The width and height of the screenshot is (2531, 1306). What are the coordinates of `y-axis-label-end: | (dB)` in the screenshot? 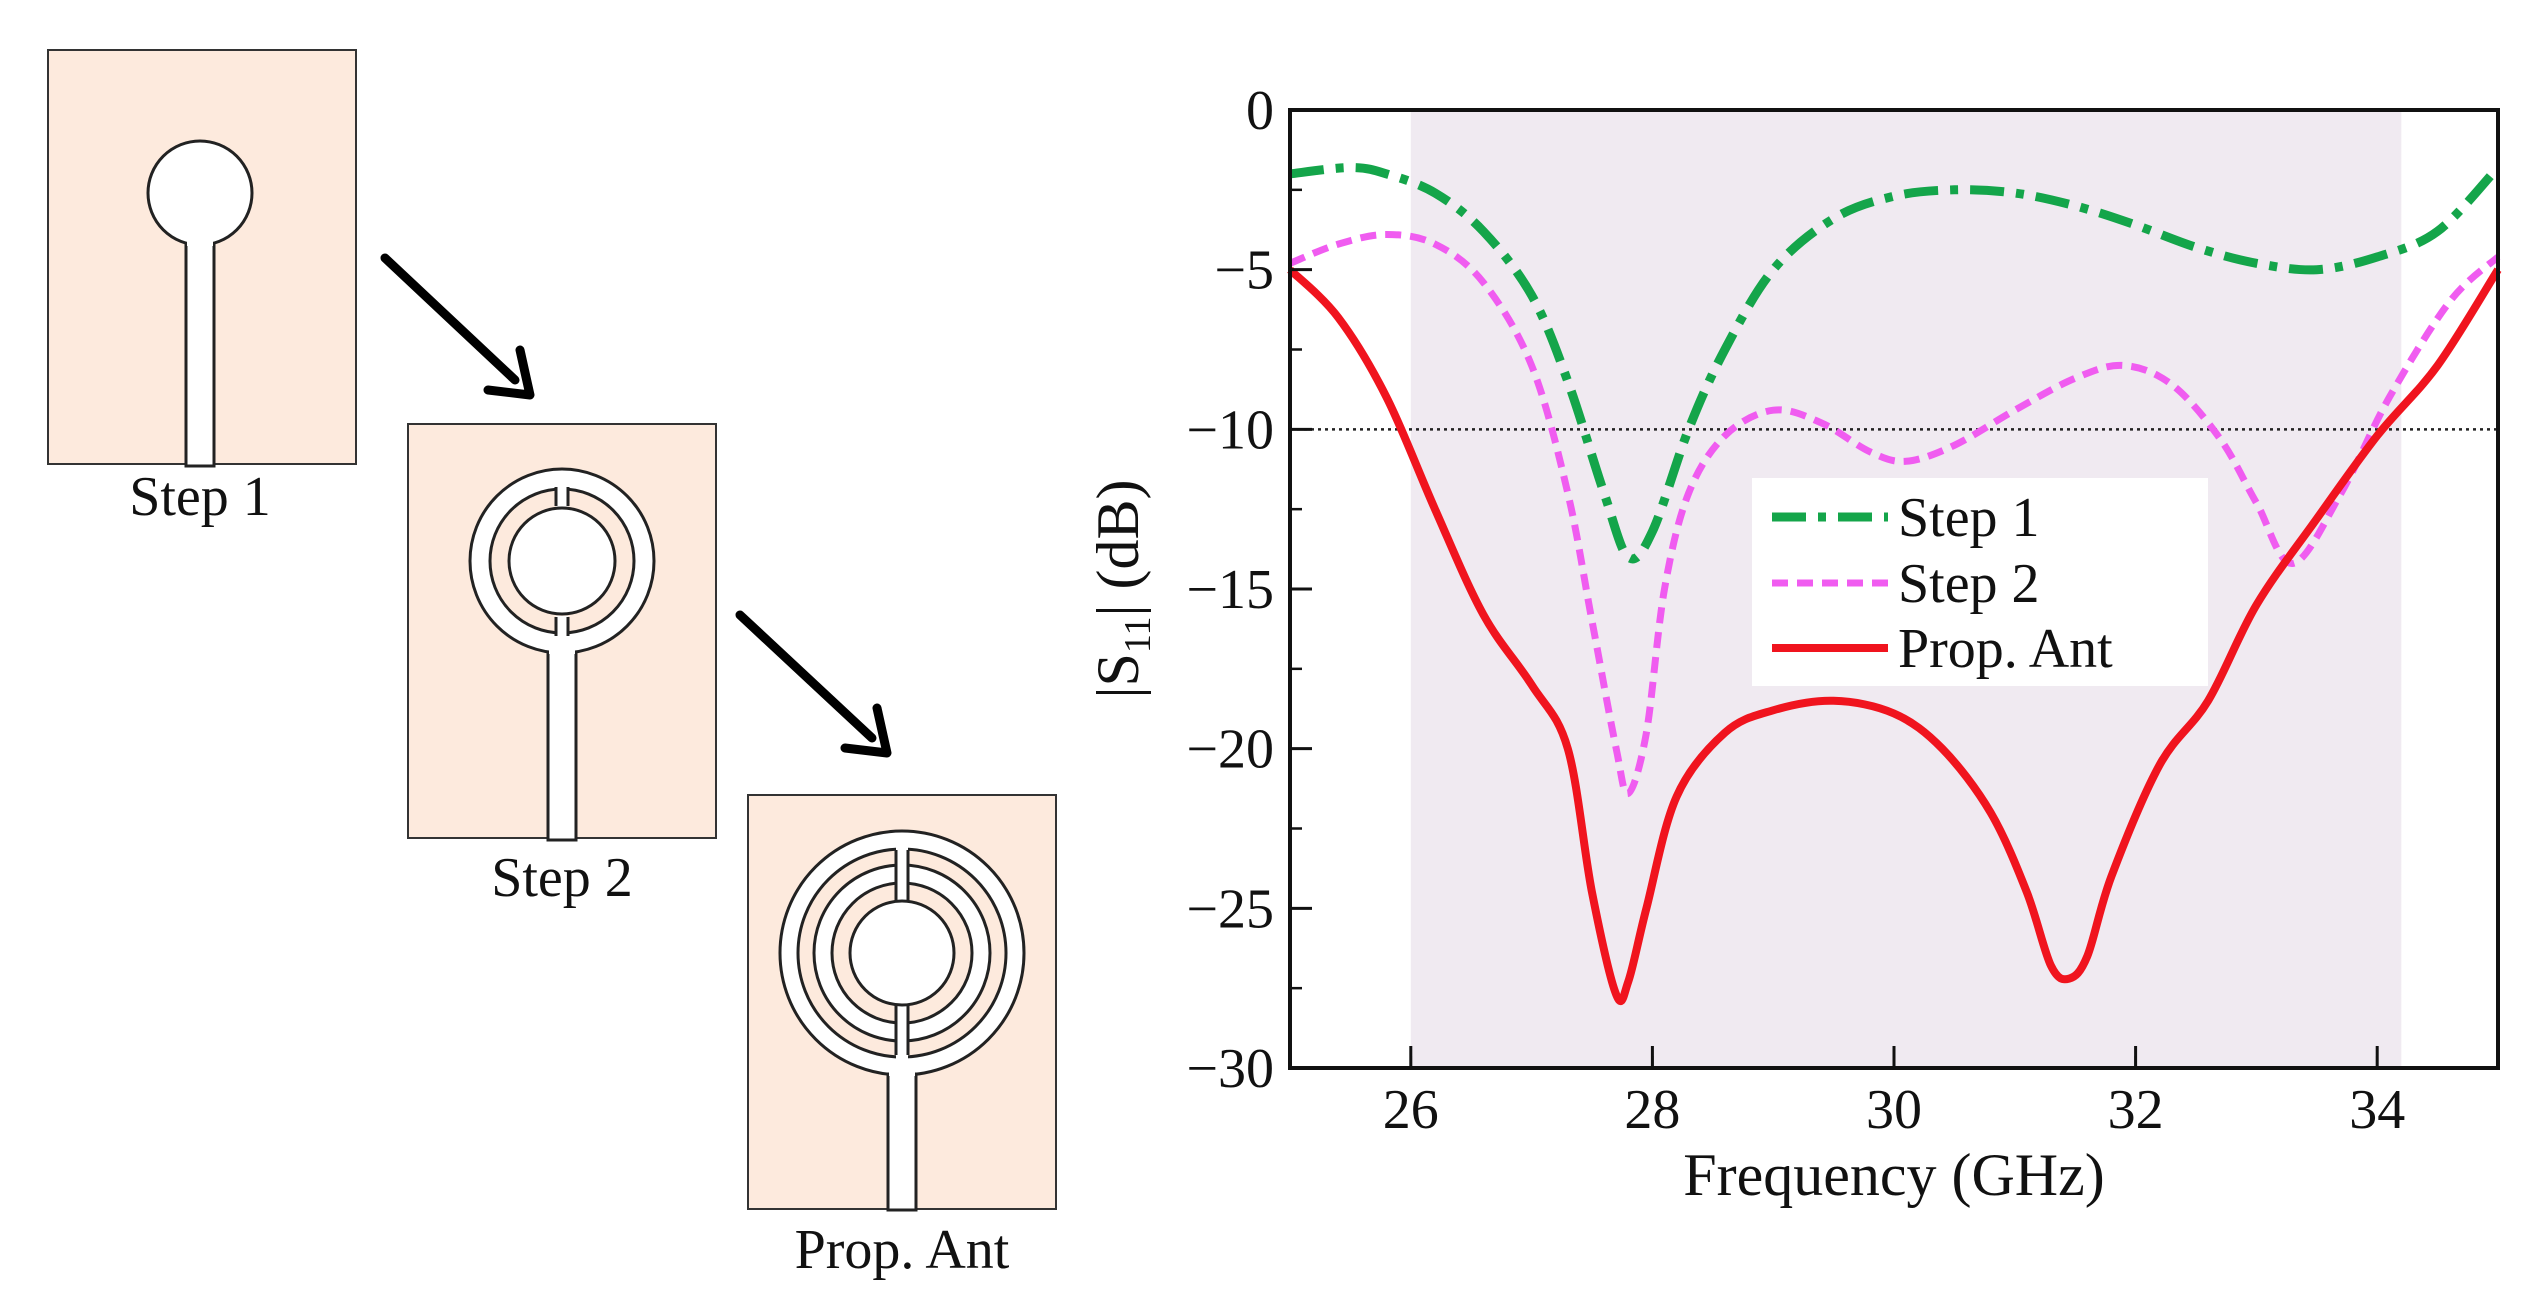 It's located at (1118, 548).